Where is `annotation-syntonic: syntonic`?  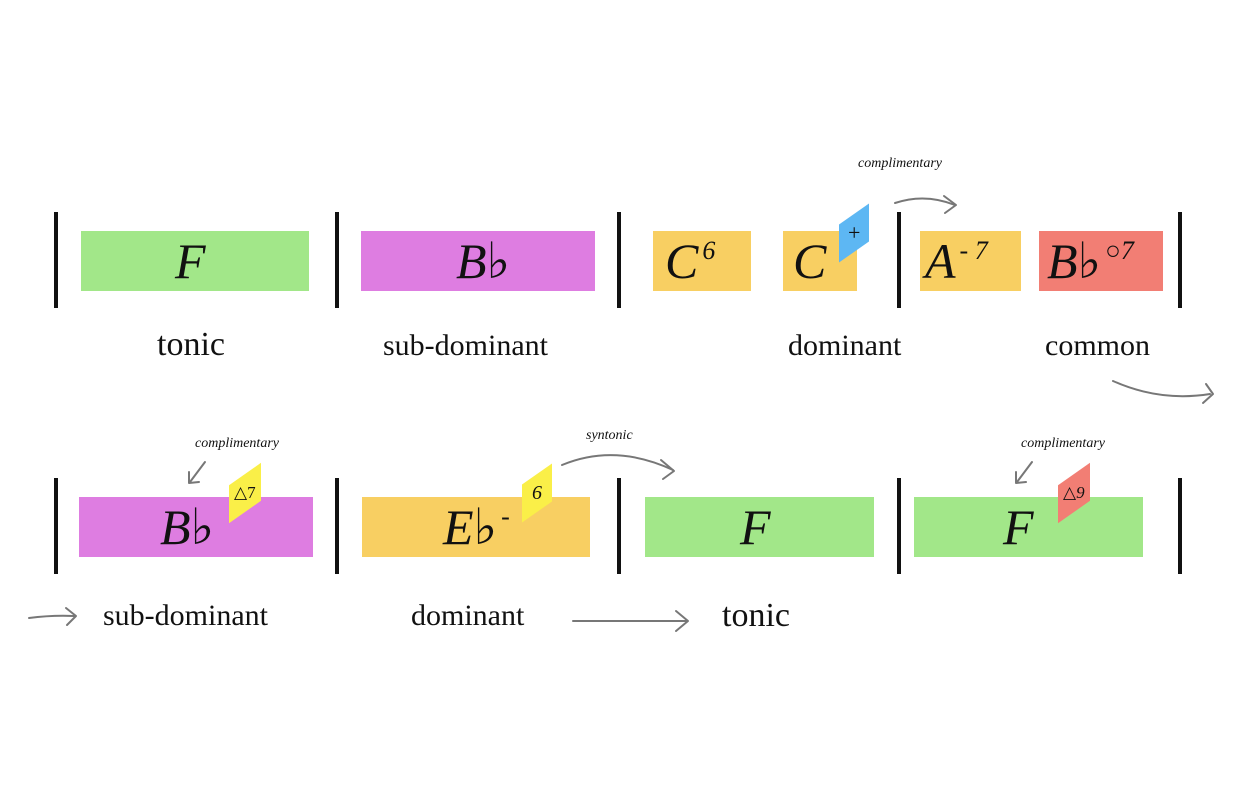 annotation-syntonic: syntonic is located at coordinates (609, 435).